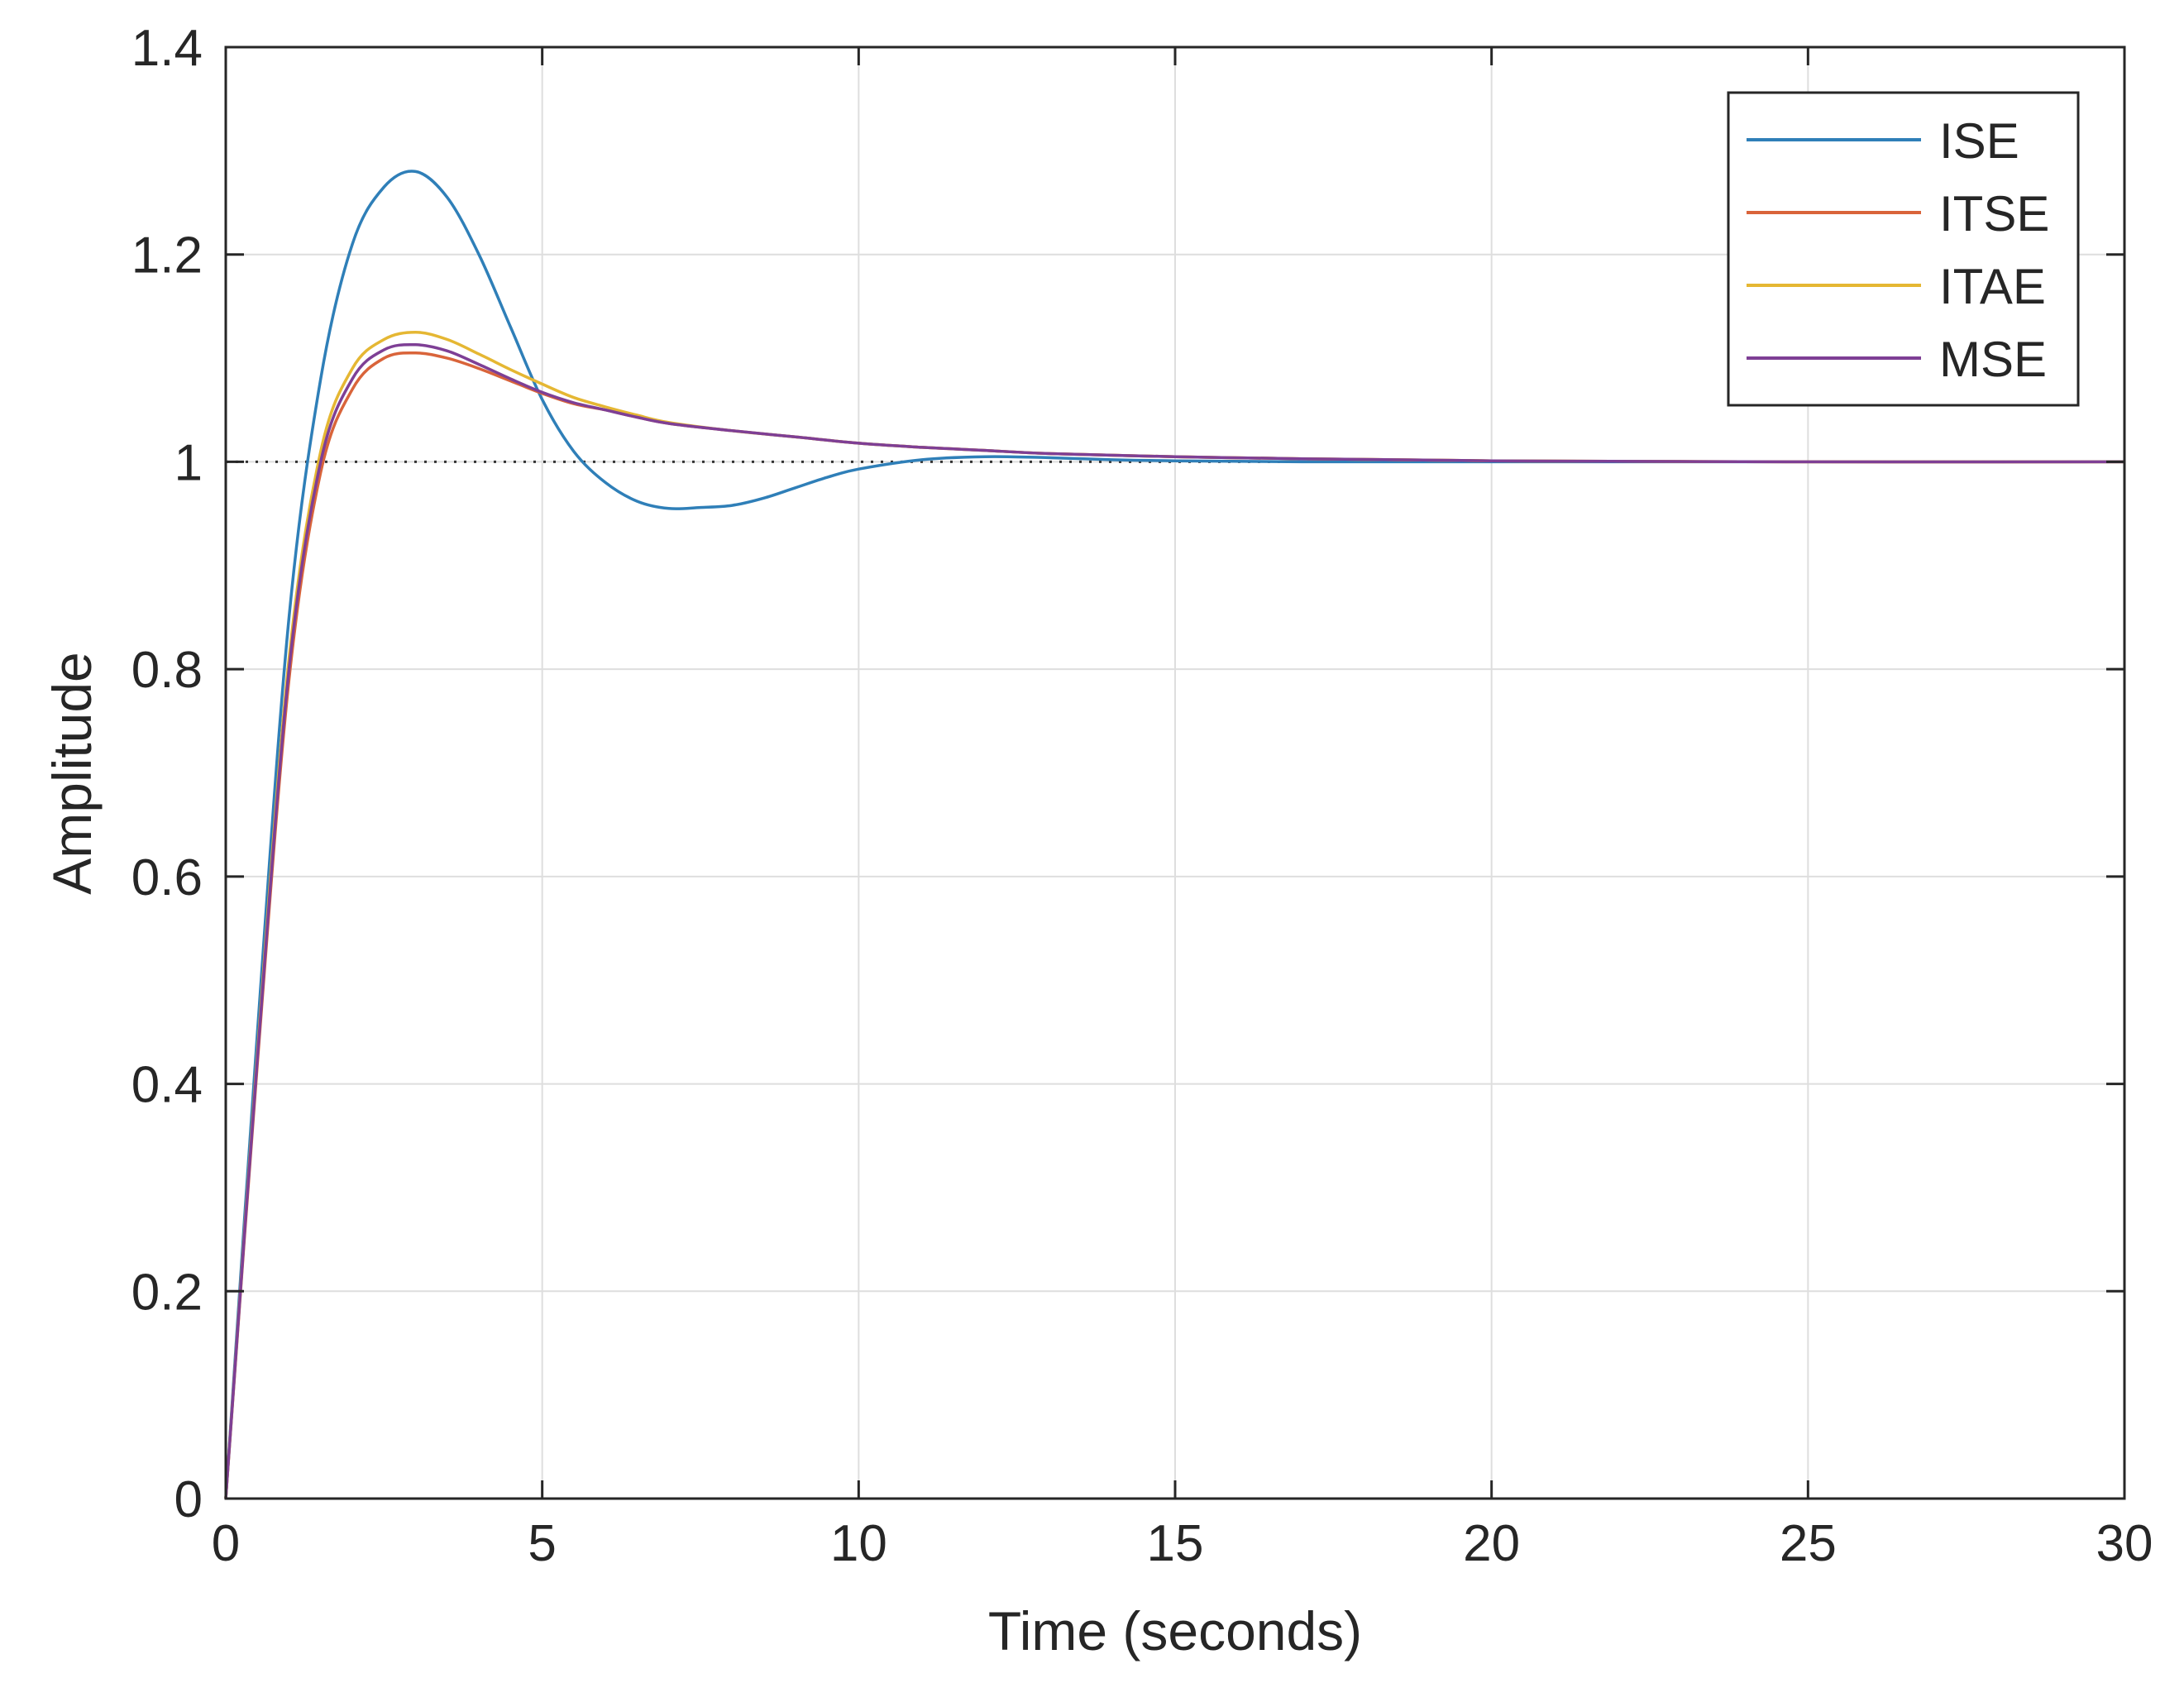 This screenshot has width=2184, height=1683. I want to click on x-tick-labels: 0 5 10 15 20 25 30, so click(1182, 1543).